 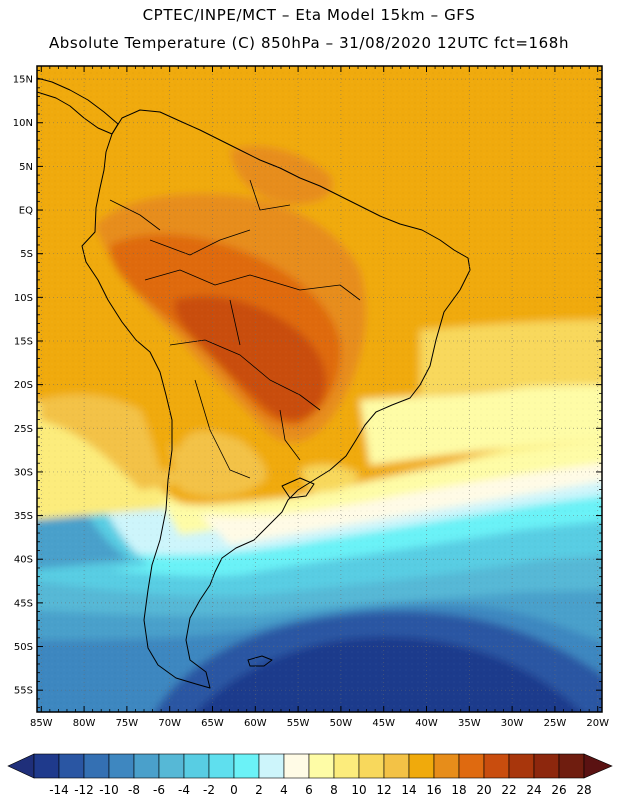 What do you see at coordinates (383, 790) in the screenshot?
I see `colorbar-label: 12` at bounding box center [383, 790].